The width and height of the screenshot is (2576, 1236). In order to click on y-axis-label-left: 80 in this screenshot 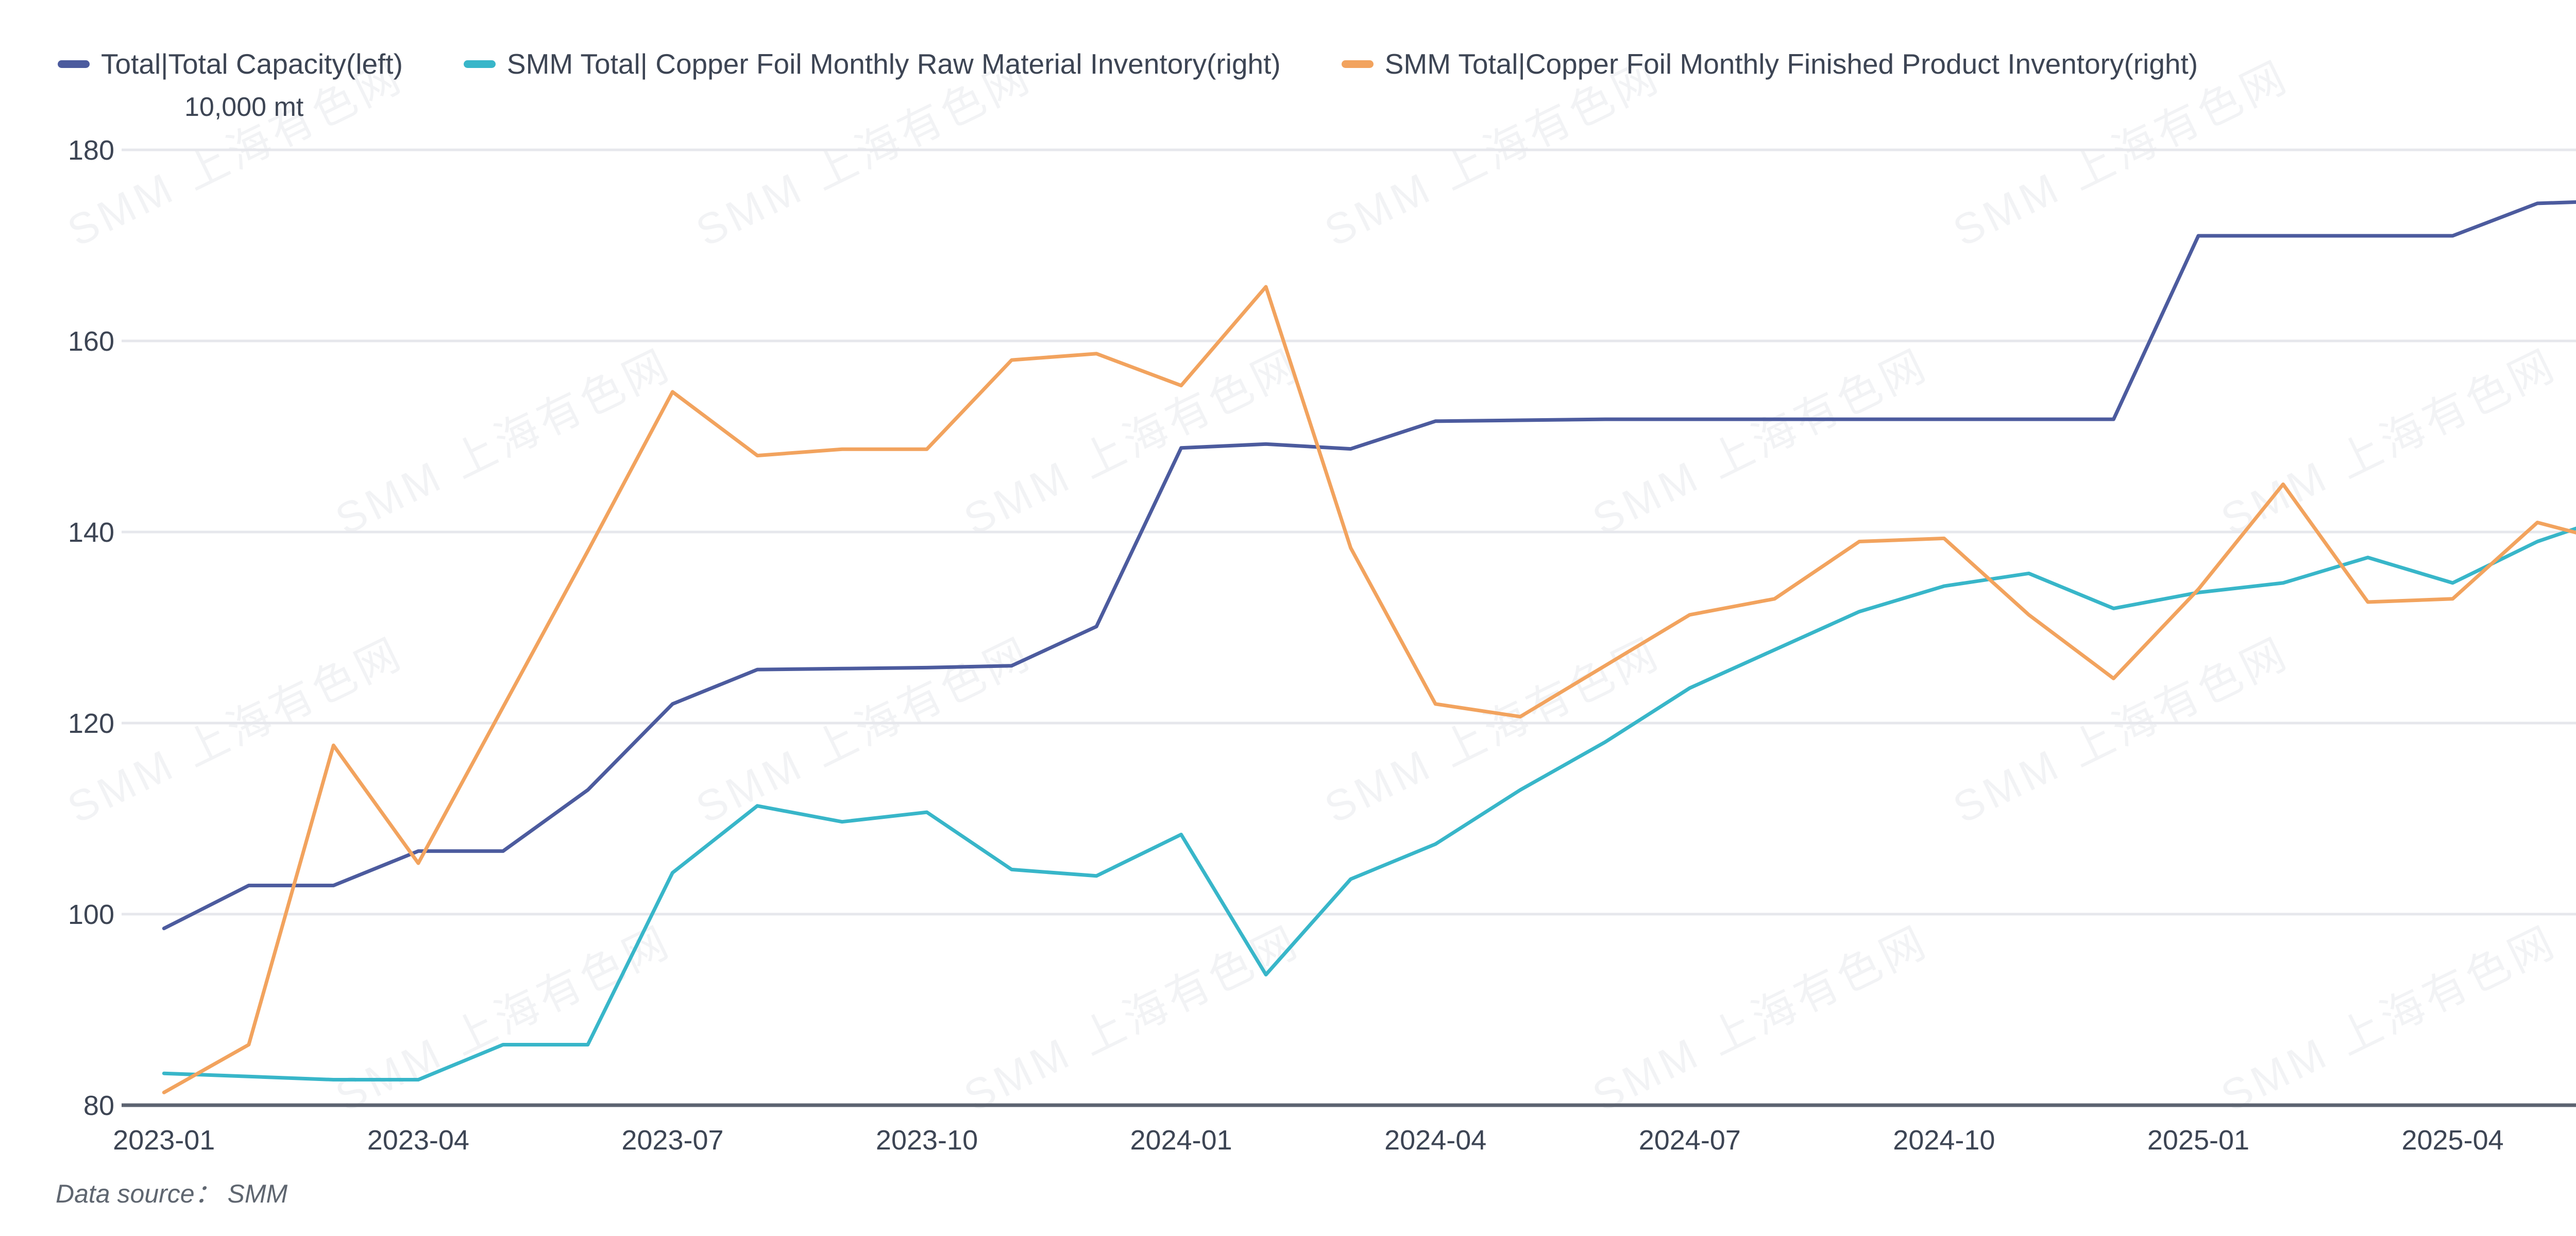, I will do `click(98, 1105)`.